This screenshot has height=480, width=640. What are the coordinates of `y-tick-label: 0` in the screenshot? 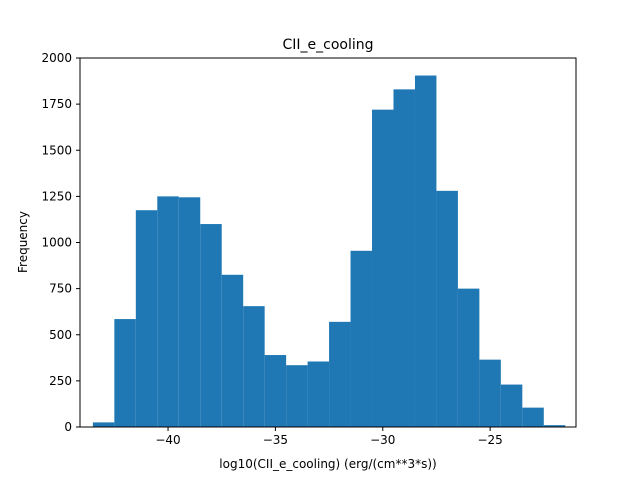 It's located at (68, 427).